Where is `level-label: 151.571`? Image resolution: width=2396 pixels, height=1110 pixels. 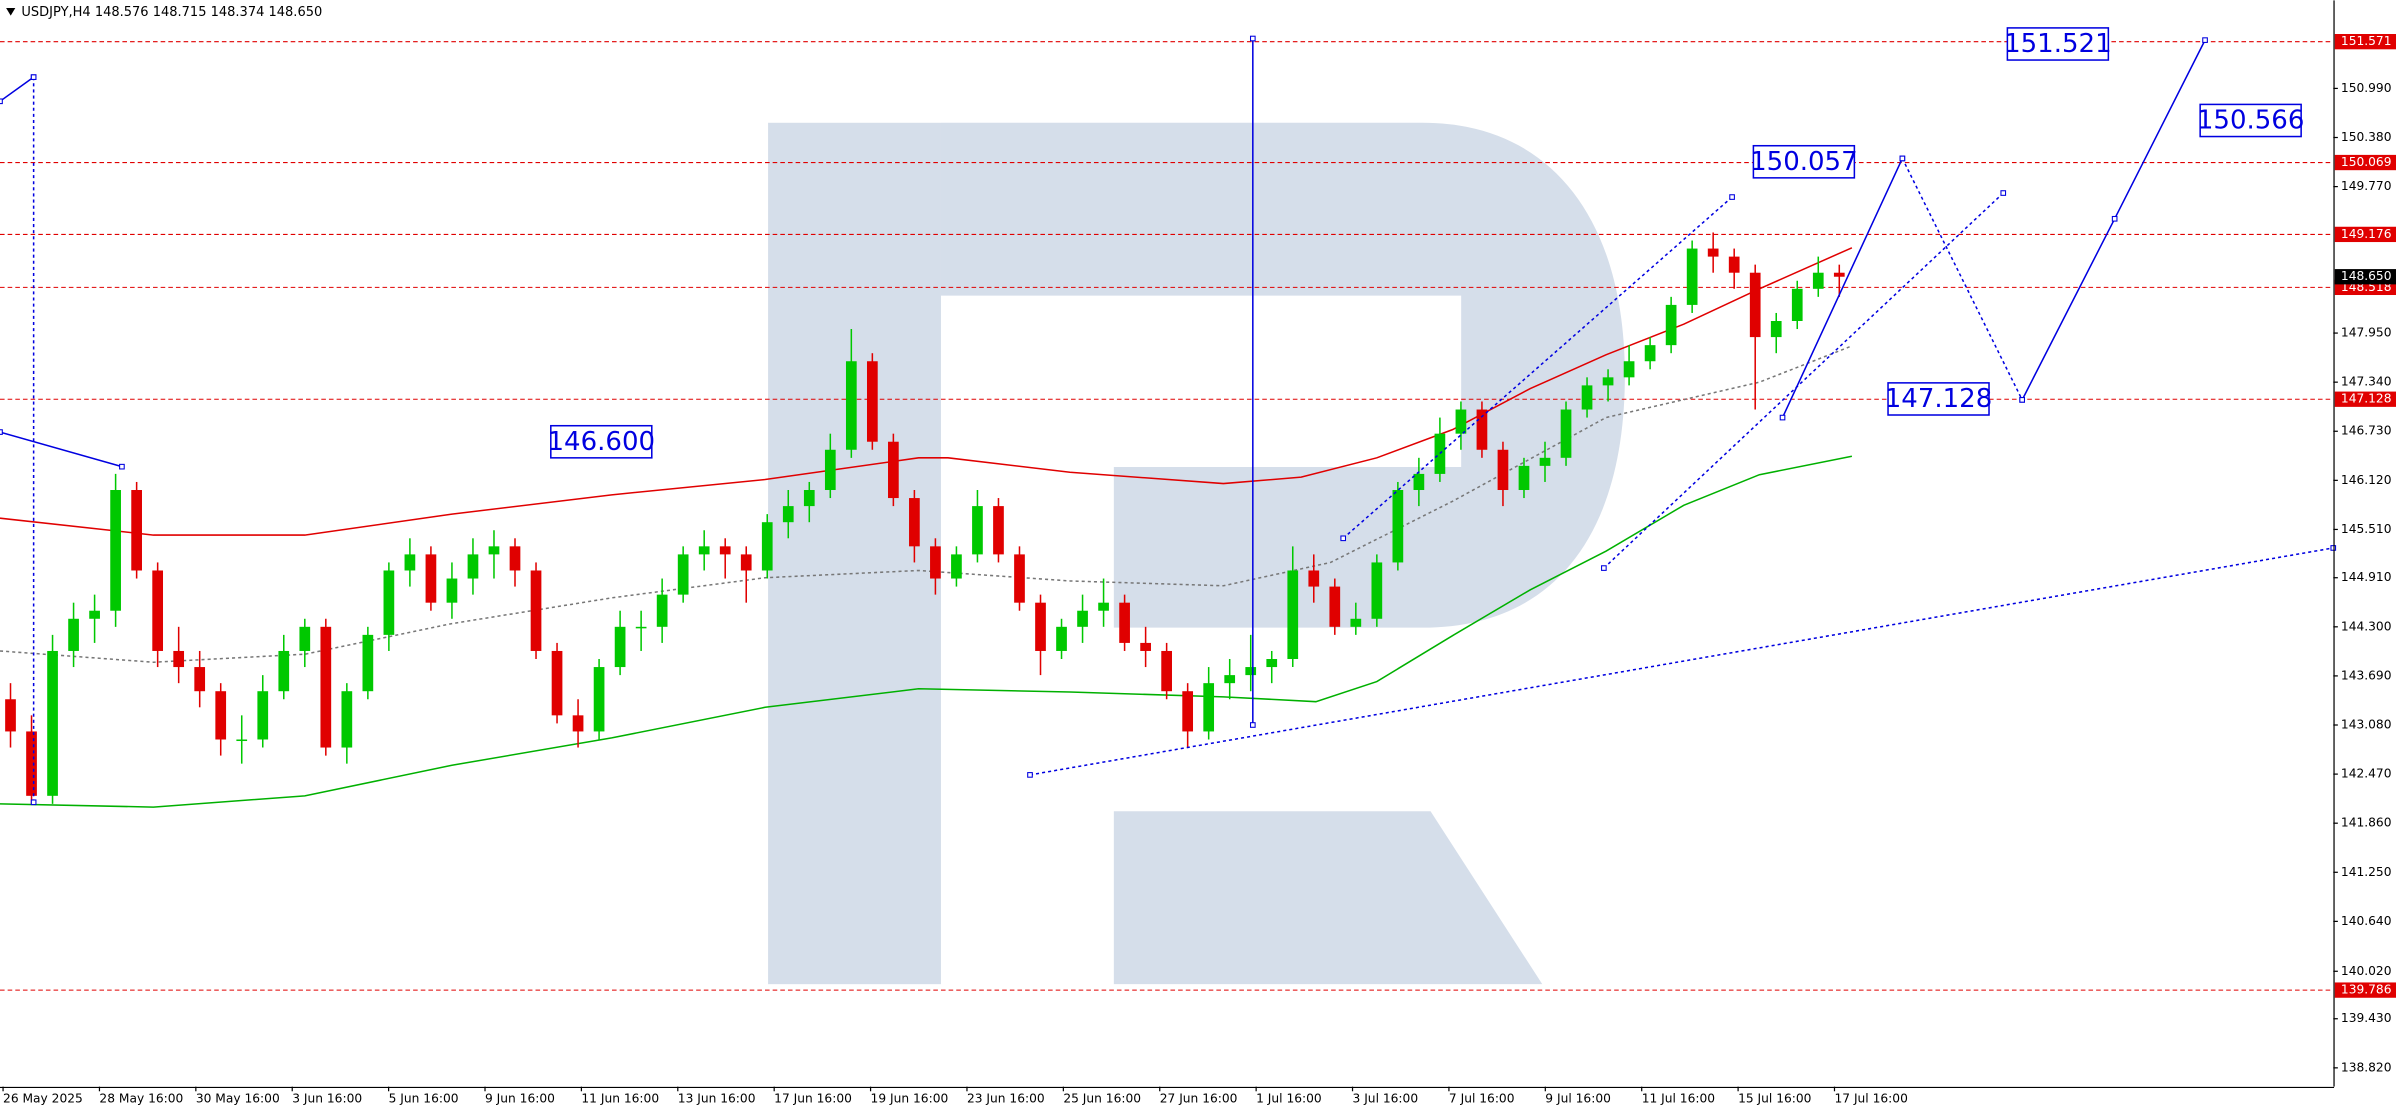 level-label: 151.571 is located at coordinates (2366, 41).